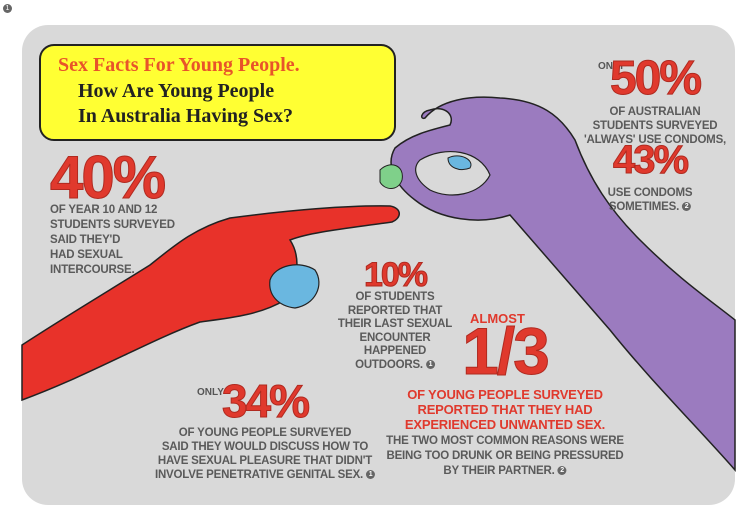 Image resolution: width=755 pixels, height=520 pixels. I want to click on stat-text: USE CONDOMS, so click(650, 193).